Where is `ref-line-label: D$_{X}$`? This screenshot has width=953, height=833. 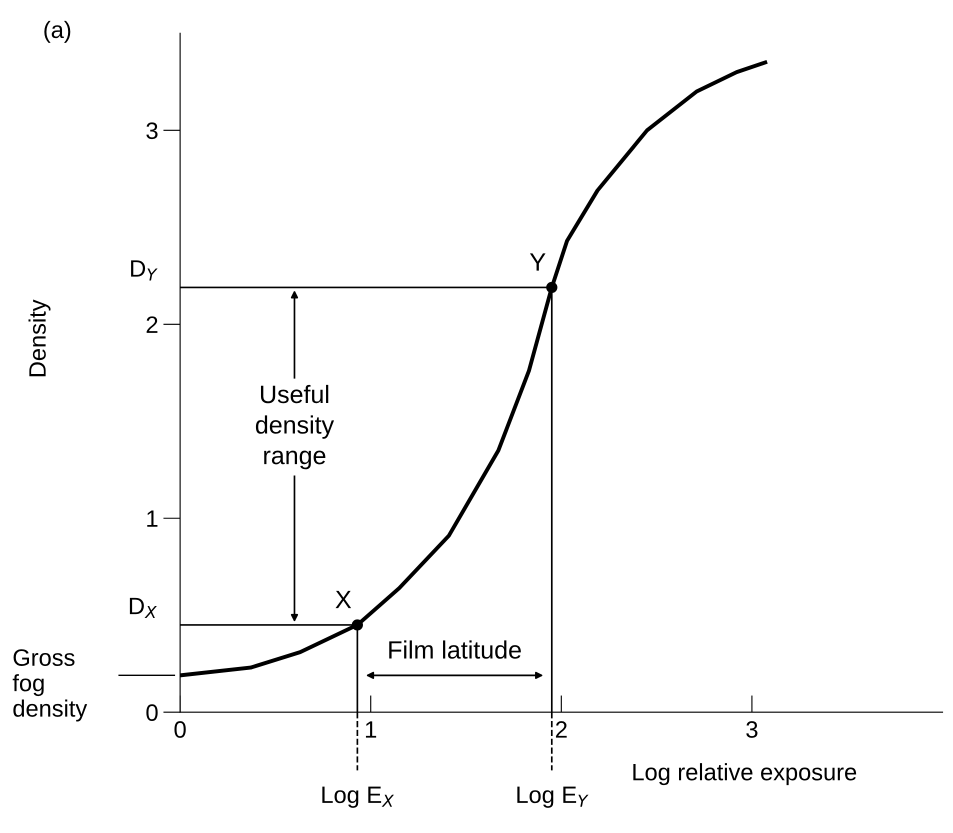
ref-line-label: D$_{X}$ is located at coordinates (143, 608).